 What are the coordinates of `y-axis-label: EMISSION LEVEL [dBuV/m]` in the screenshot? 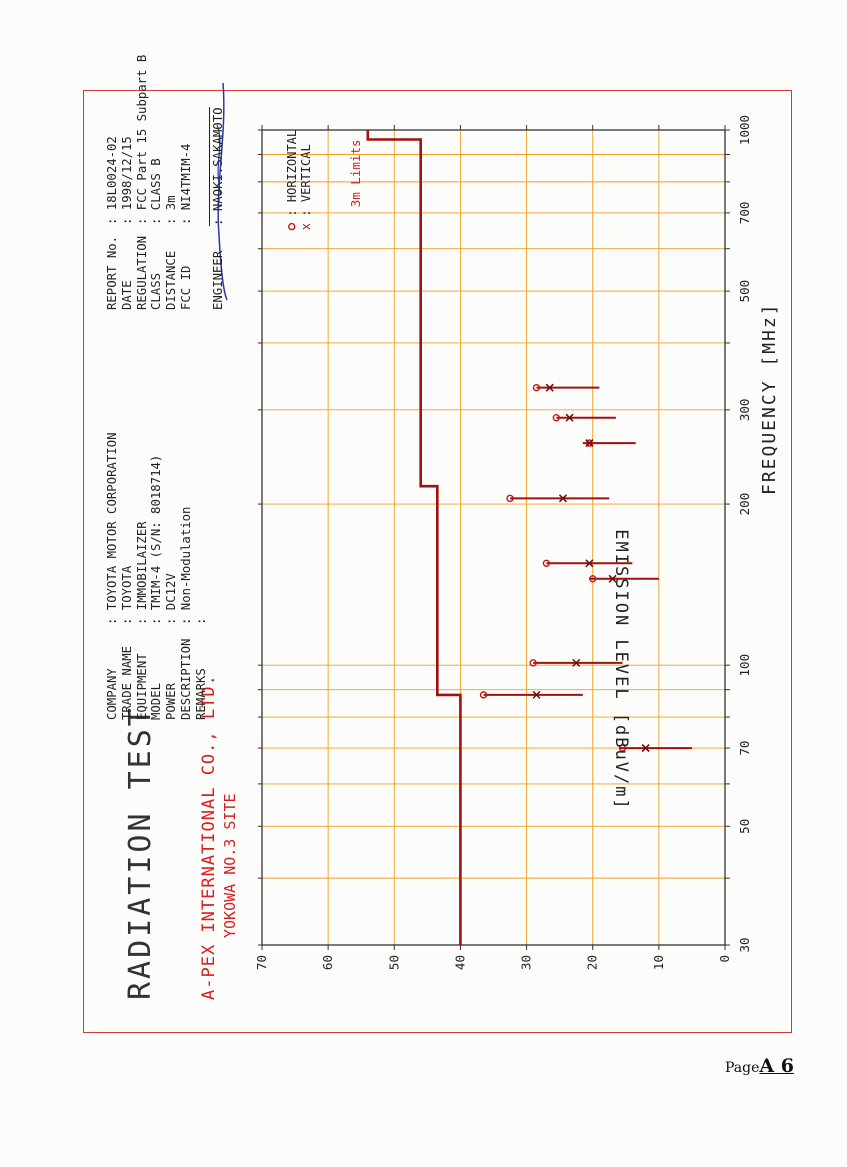 It's located at (621, 670).